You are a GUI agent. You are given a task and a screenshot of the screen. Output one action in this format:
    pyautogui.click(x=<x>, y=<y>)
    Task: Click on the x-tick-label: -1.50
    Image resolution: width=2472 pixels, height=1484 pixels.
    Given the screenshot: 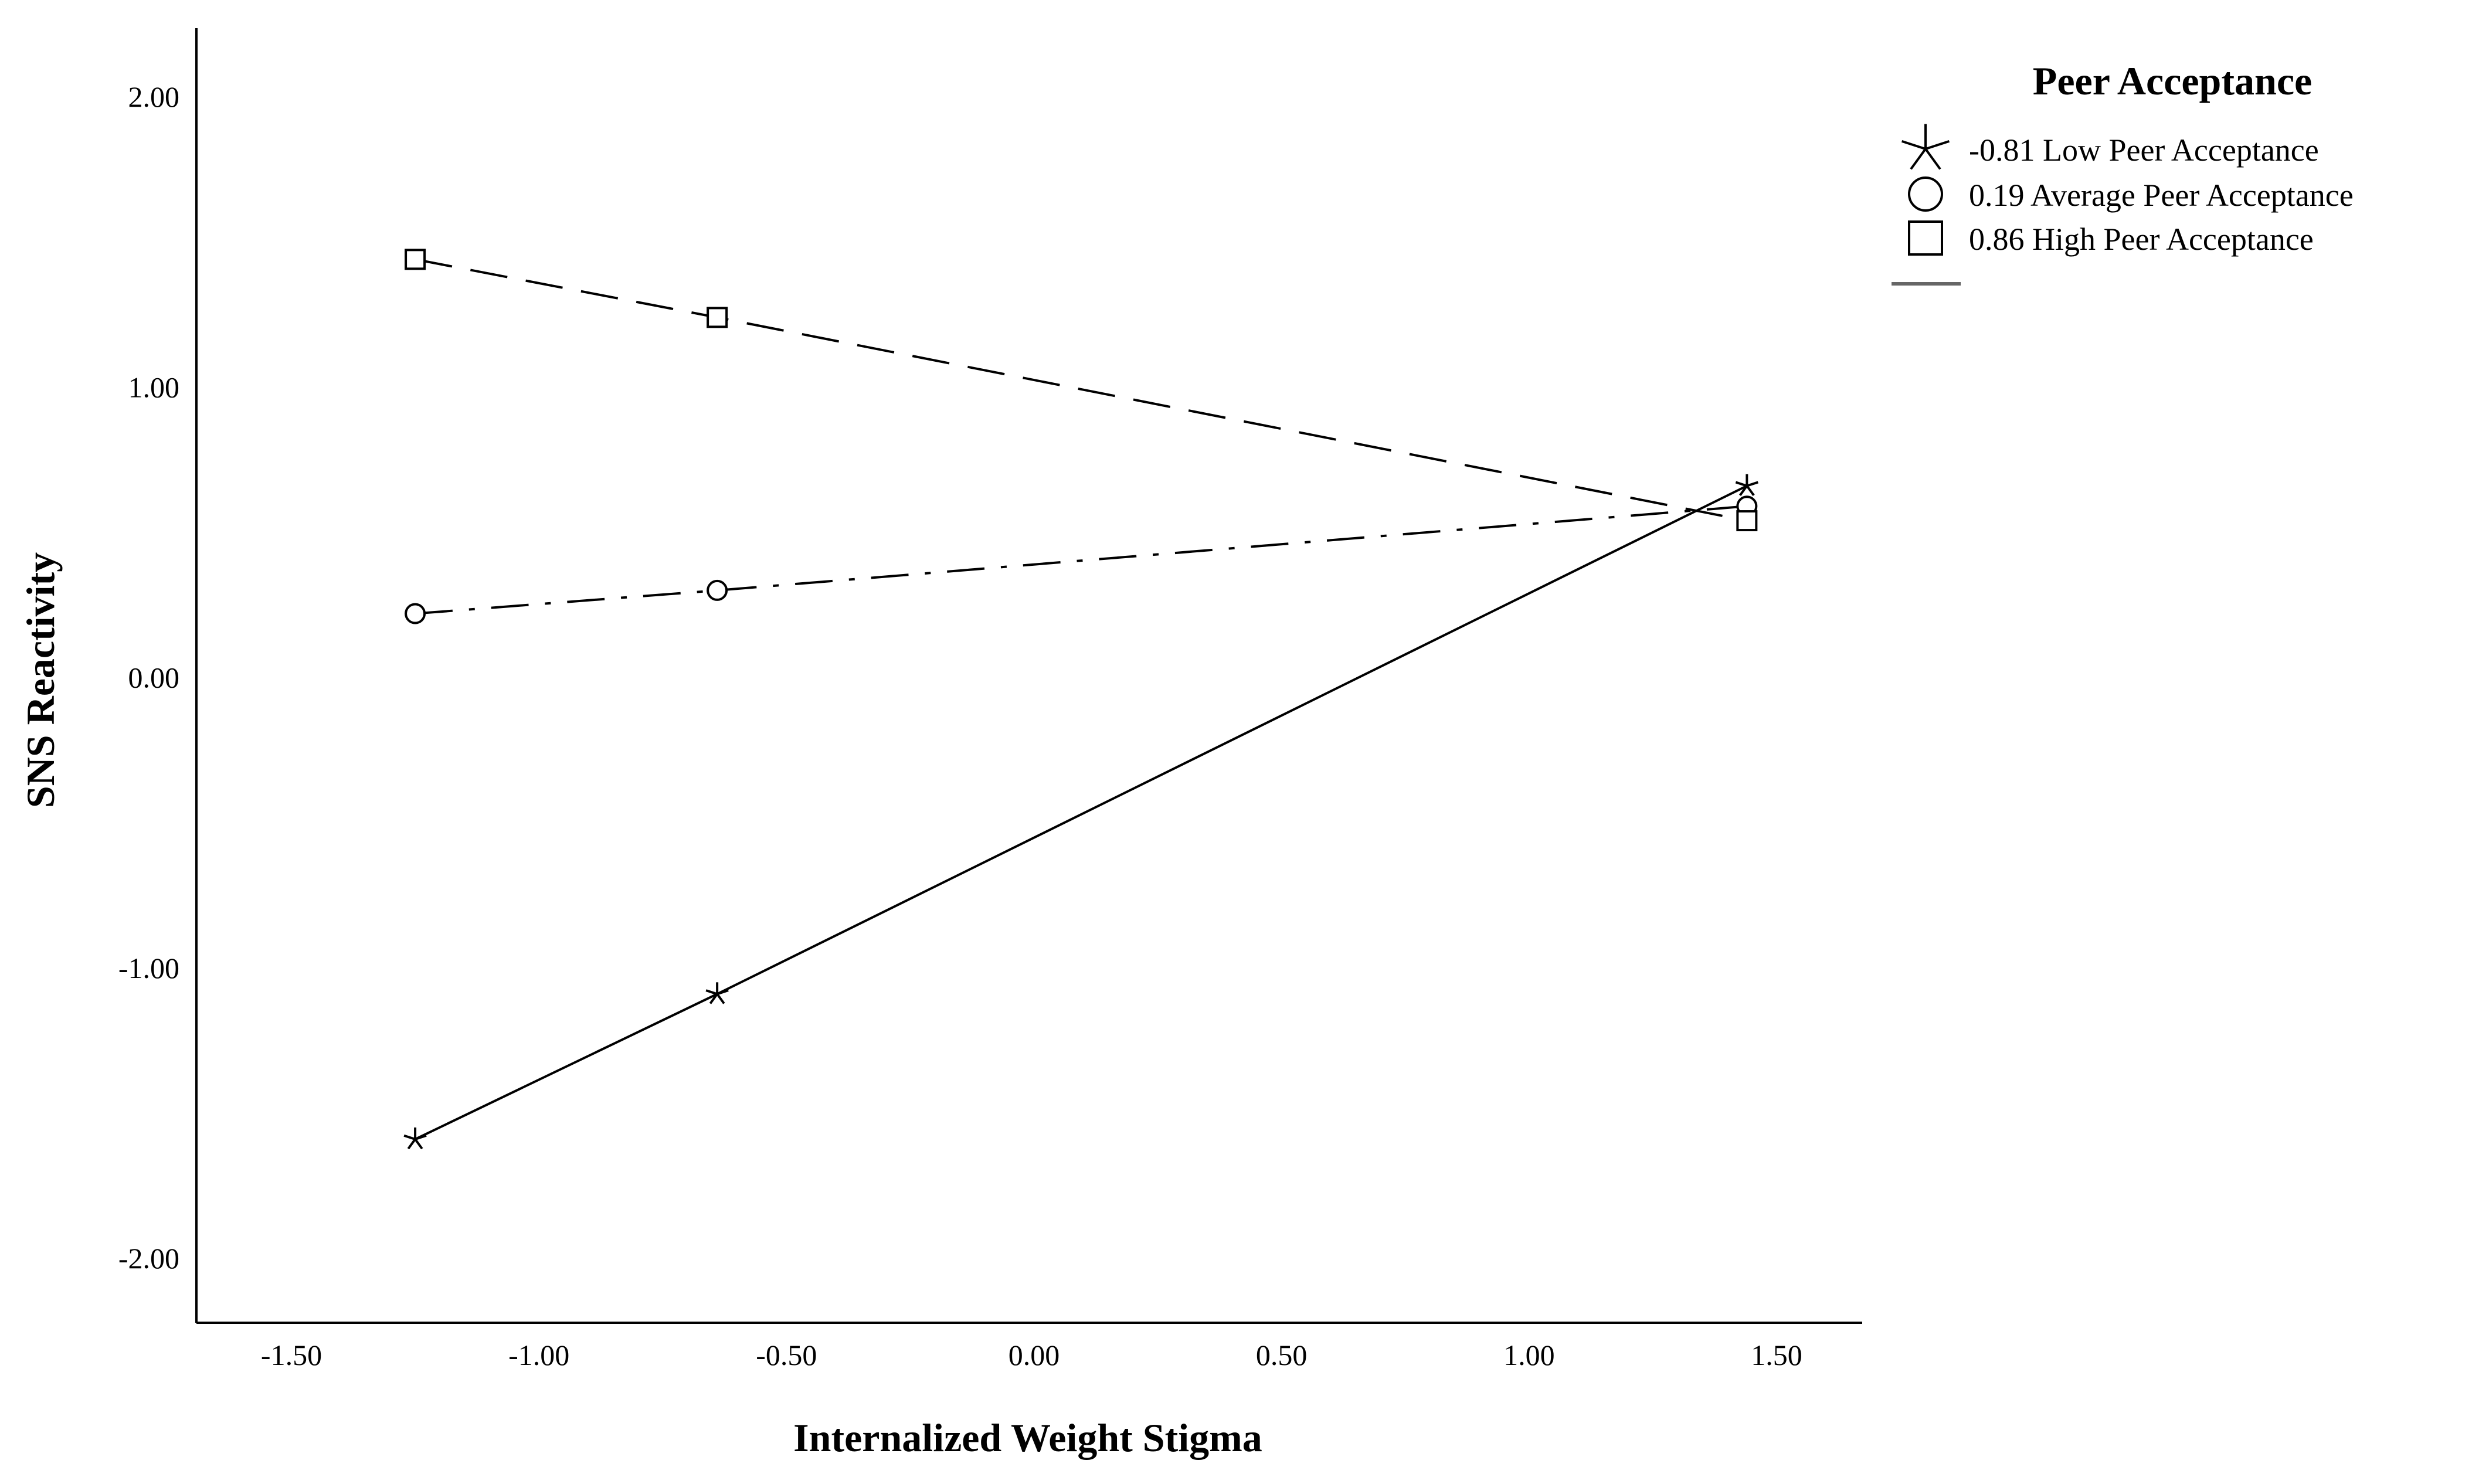 What is the action you would take?
    pyautogui.click(x=291, y=1355)
    